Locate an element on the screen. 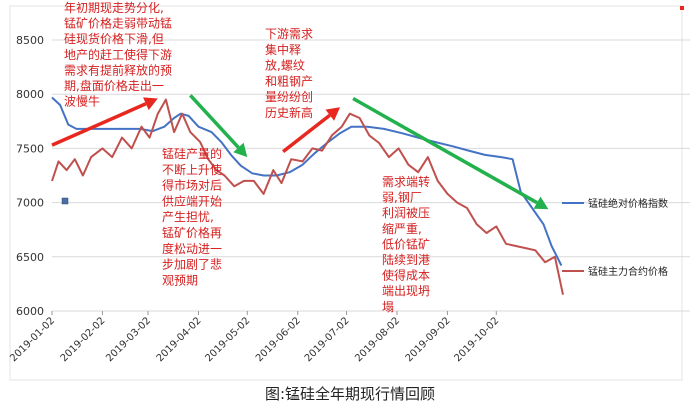 This screenshot has height=410, width=700. annotation-line: 弱,钢厂 is located at coordinates (402, 198).